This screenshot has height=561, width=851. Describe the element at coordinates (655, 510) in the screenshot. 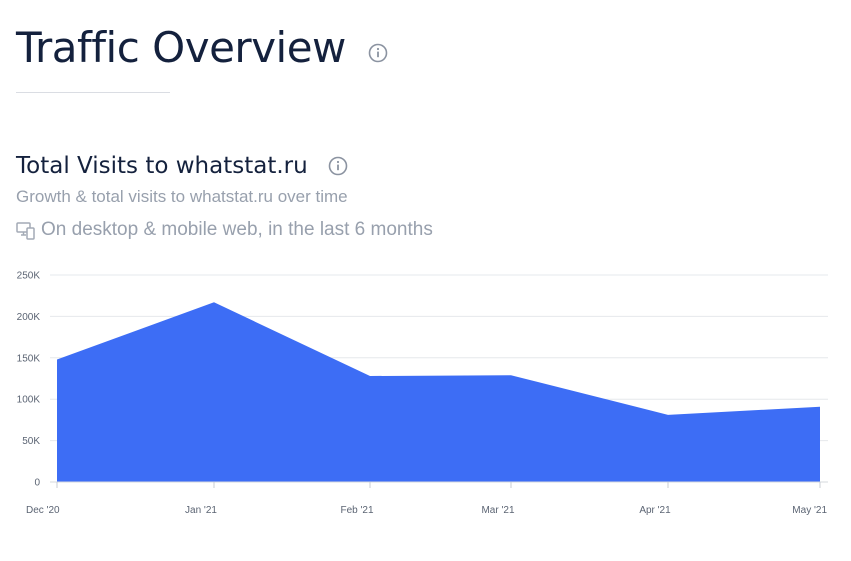

I see `x-tick-label: Apr '21` at that location.